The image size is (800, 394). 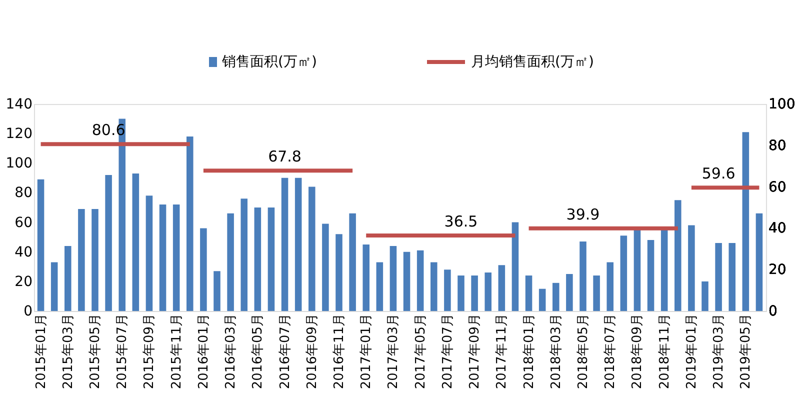 What do you see at coordinates (777, 146) in the screenshot?
I see `y2-tick-label: 80` at bounding box center [777, 146].